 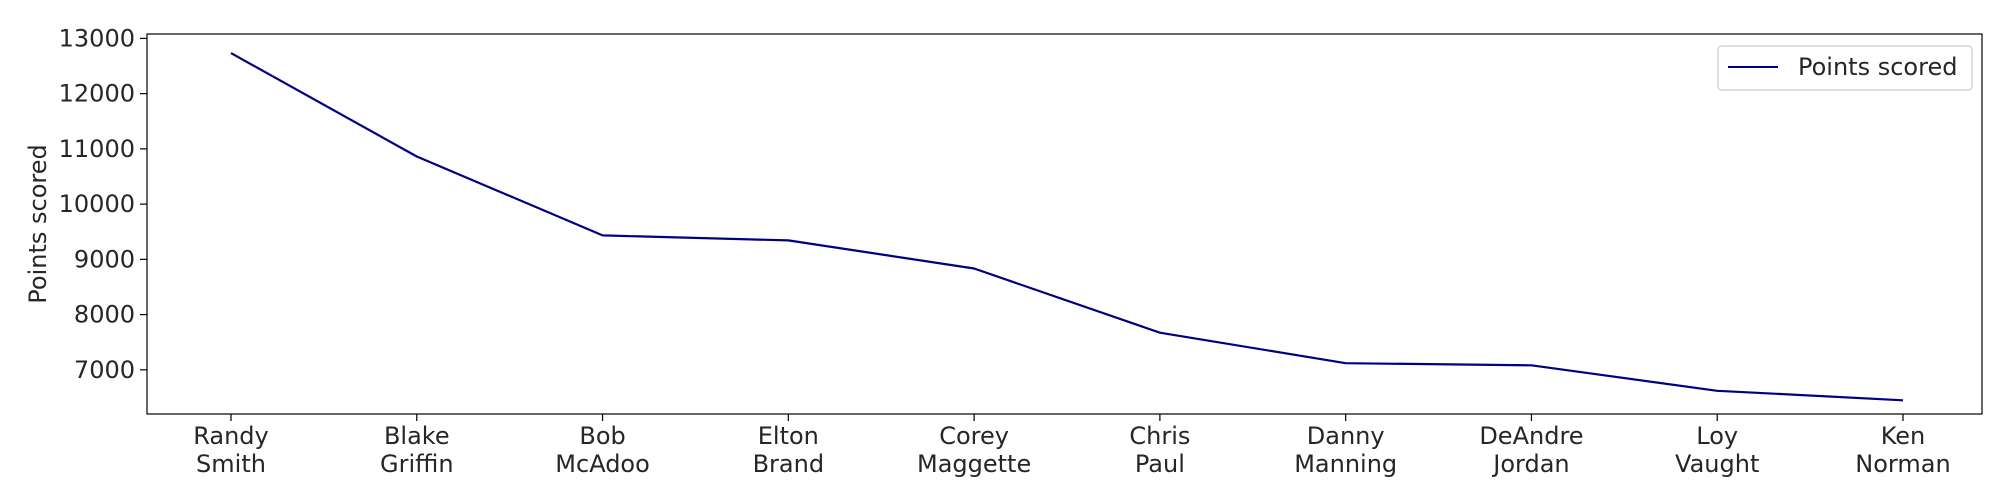 I want to click on x-tick-label: Loy Vaught, so click(x=1717, y=450).